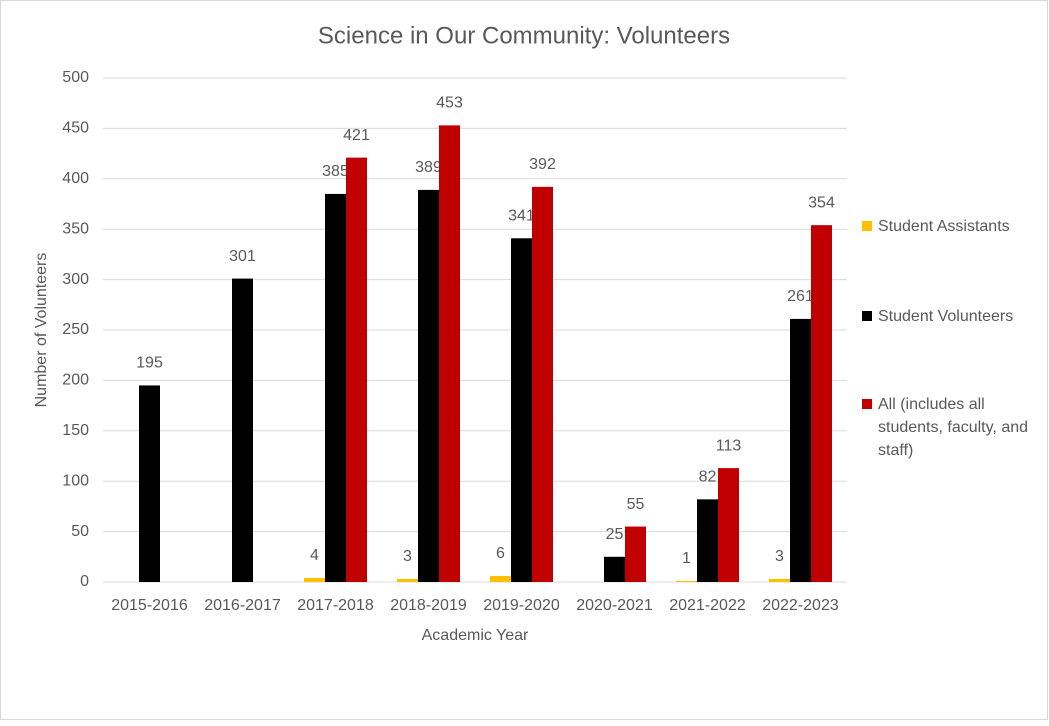 Image resolution: width=1049 pixels, height=726 pixels. Describe the element at coordinates (335, 605) in the screenshot. I see `x-tick-label: 2017-2018` at that location.